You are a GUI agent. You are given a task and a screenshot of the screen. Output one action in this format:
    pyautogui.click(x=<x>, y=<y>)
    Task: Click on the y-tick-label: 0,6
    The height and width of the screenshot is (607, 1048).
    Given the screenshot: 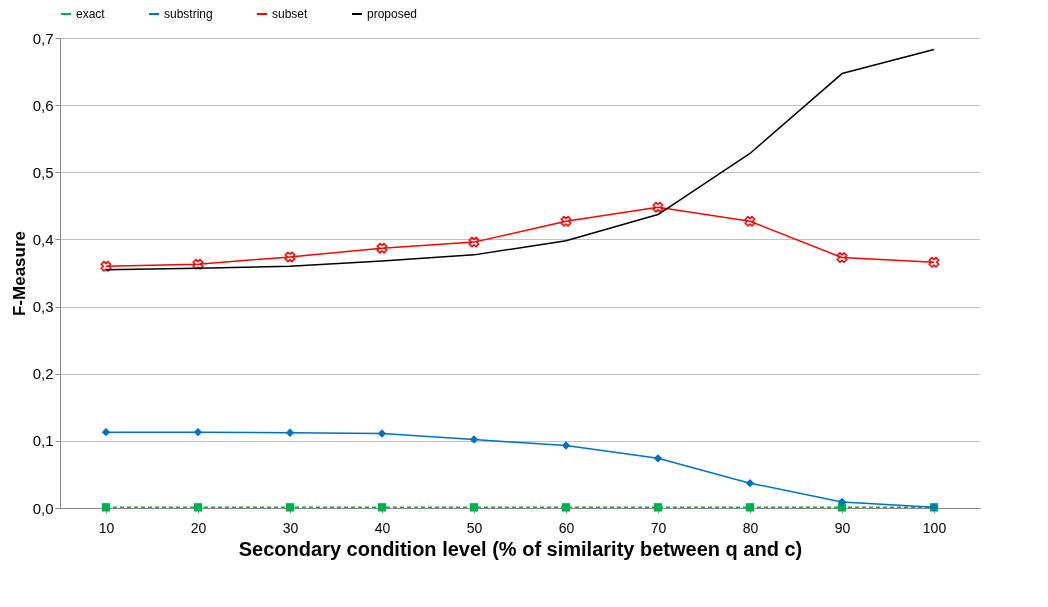 What is the action you would take?
    pyautogui.click(x=43, y=105)
    